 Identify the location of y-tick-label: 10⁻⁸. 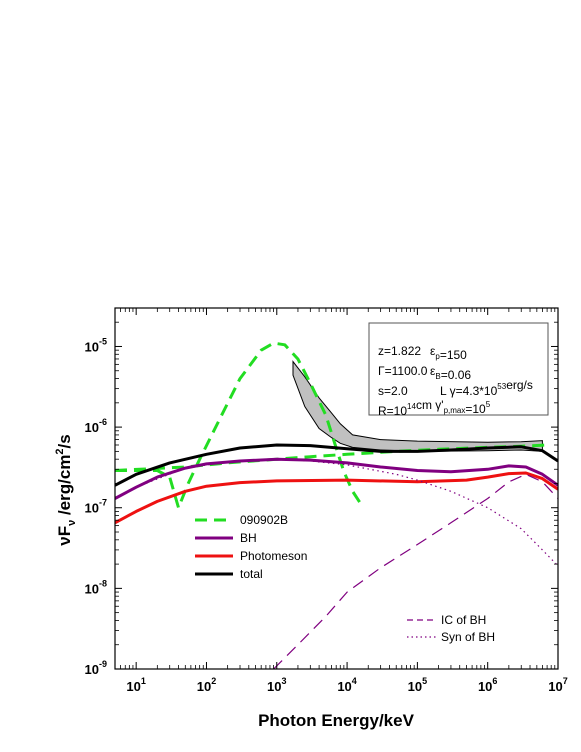
(96, 587).